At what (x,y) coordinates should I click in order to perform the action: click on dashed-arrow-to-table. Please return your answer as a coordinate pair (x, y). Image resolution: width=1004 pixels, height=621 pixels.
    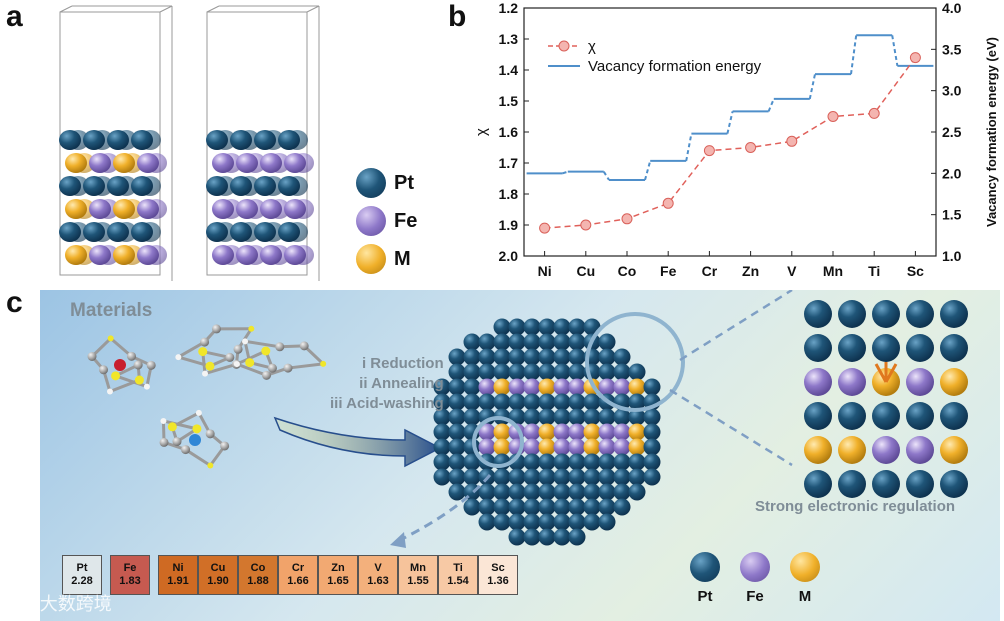
    Looking at the image, I should click on (445, 508).